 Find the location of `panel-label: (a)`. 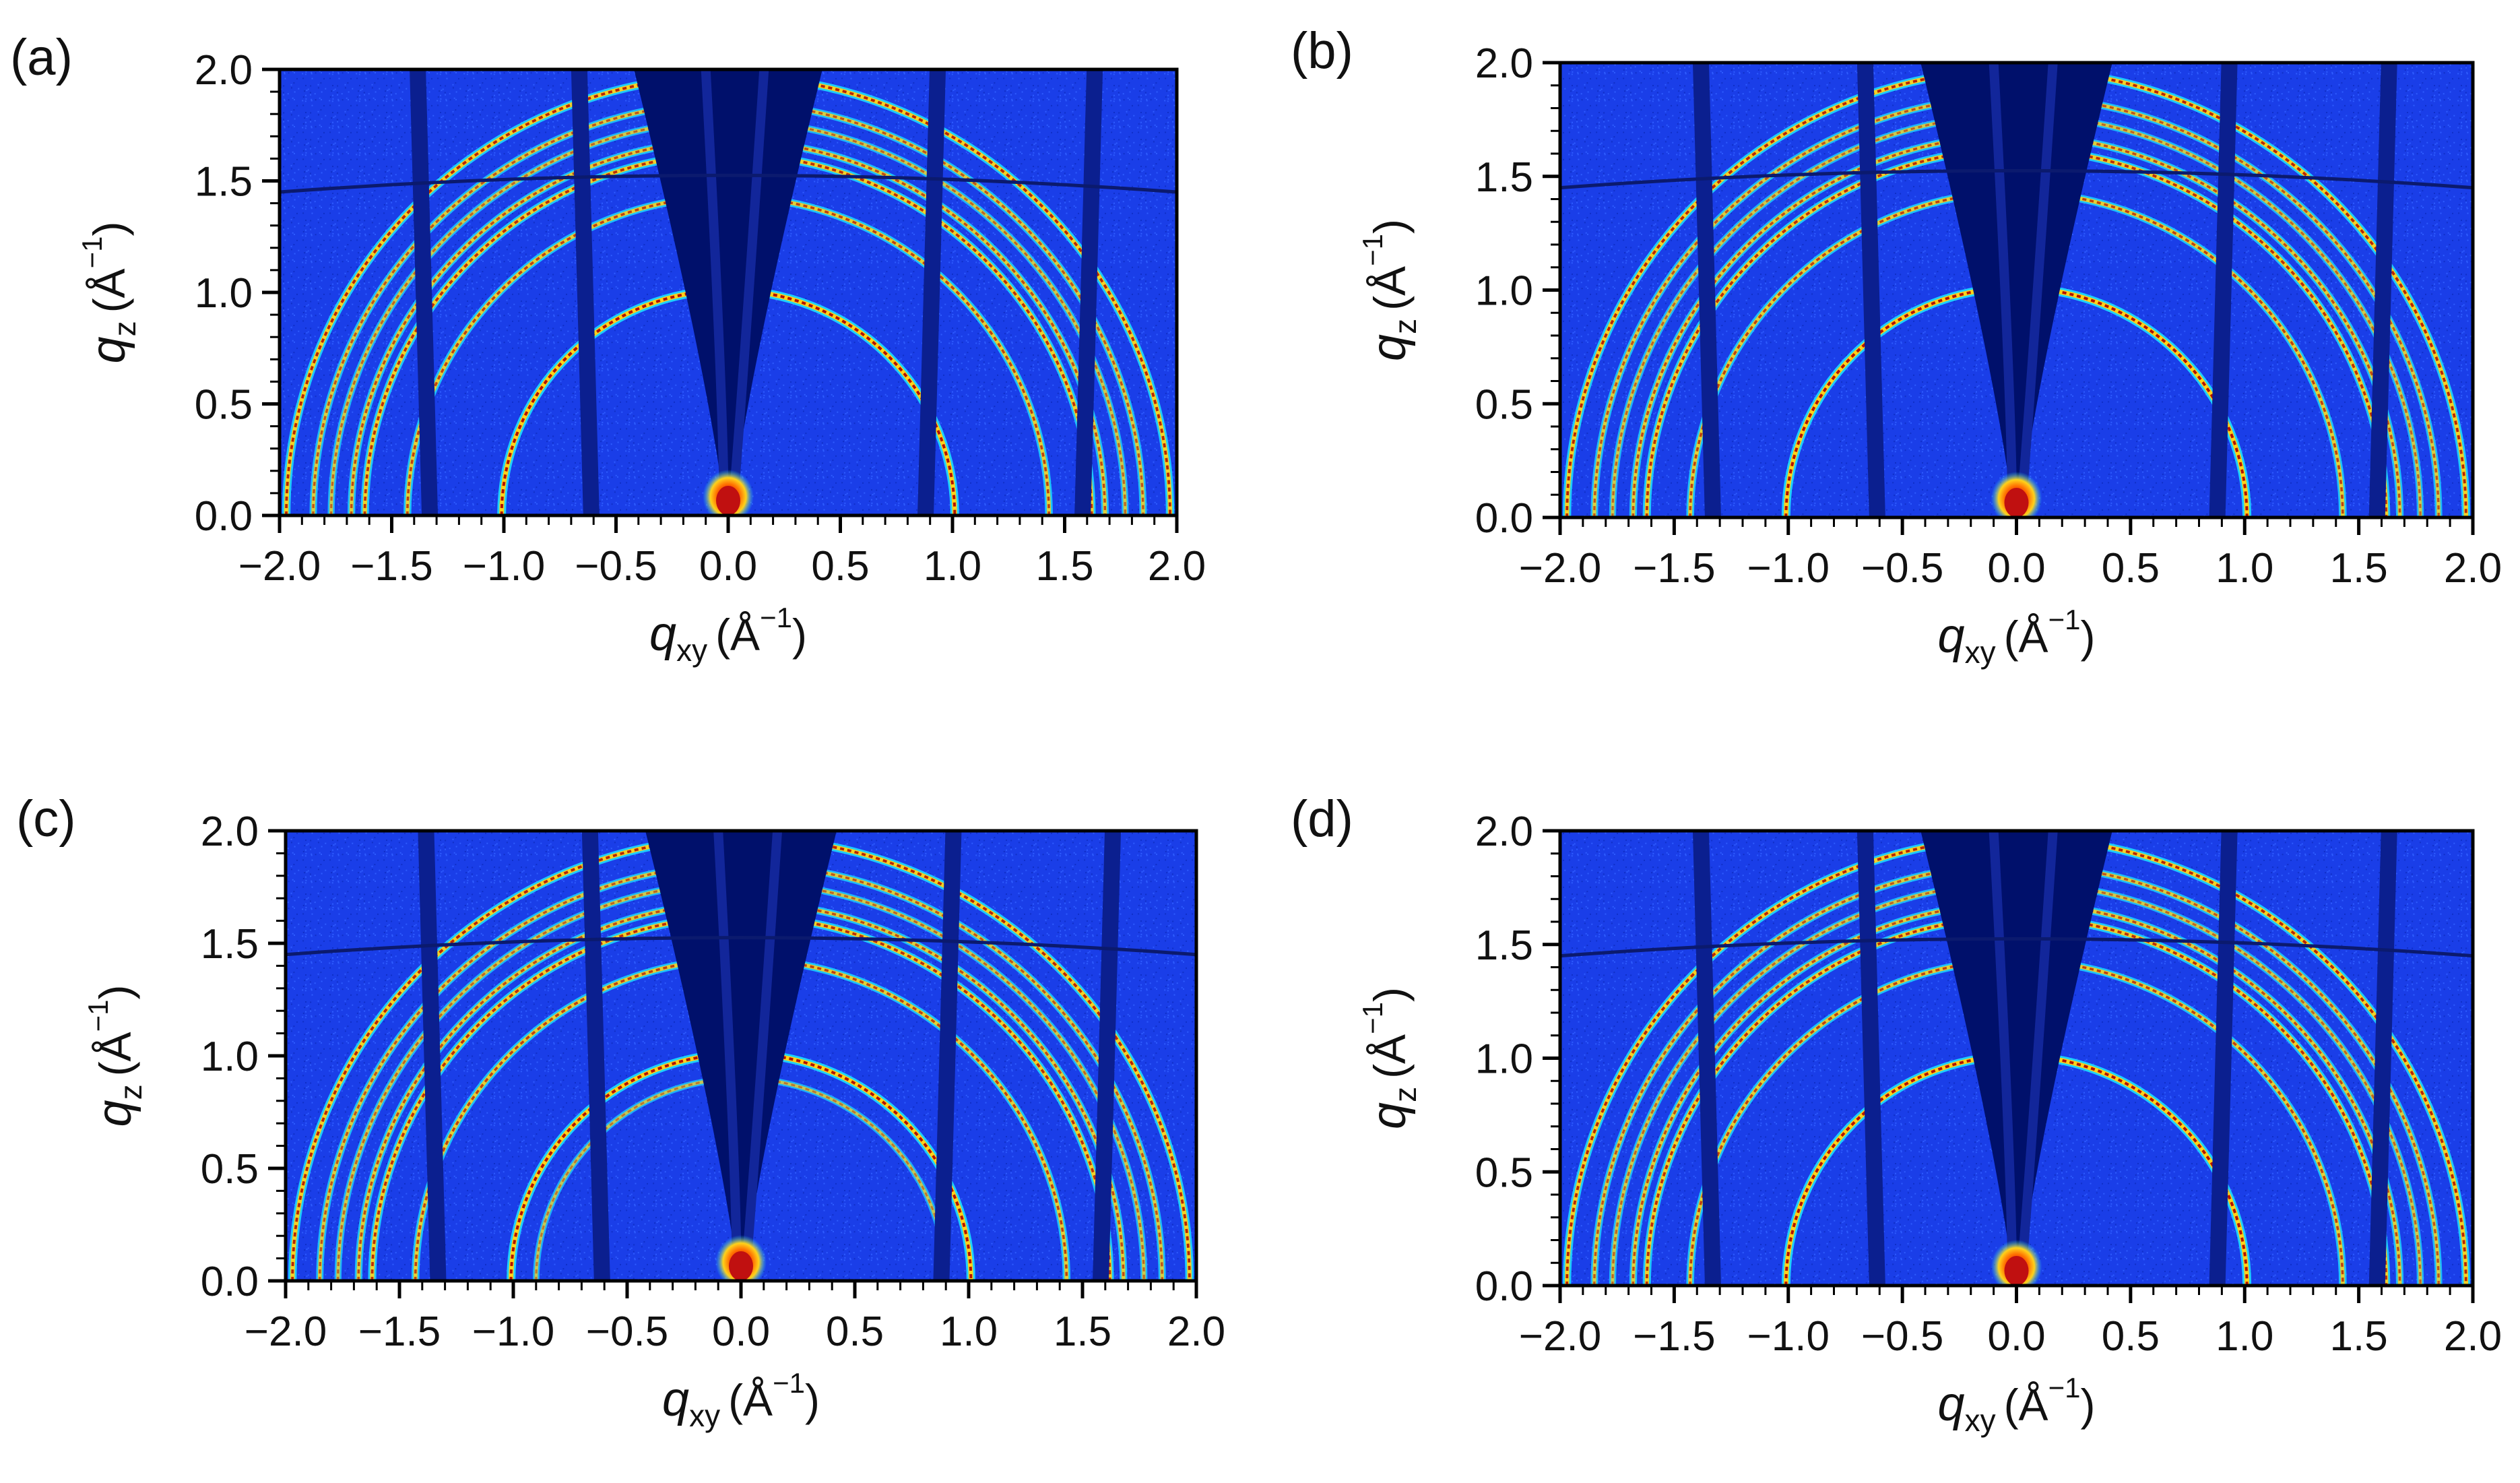

panel-label: (a) is located at coordinates (41, 57).